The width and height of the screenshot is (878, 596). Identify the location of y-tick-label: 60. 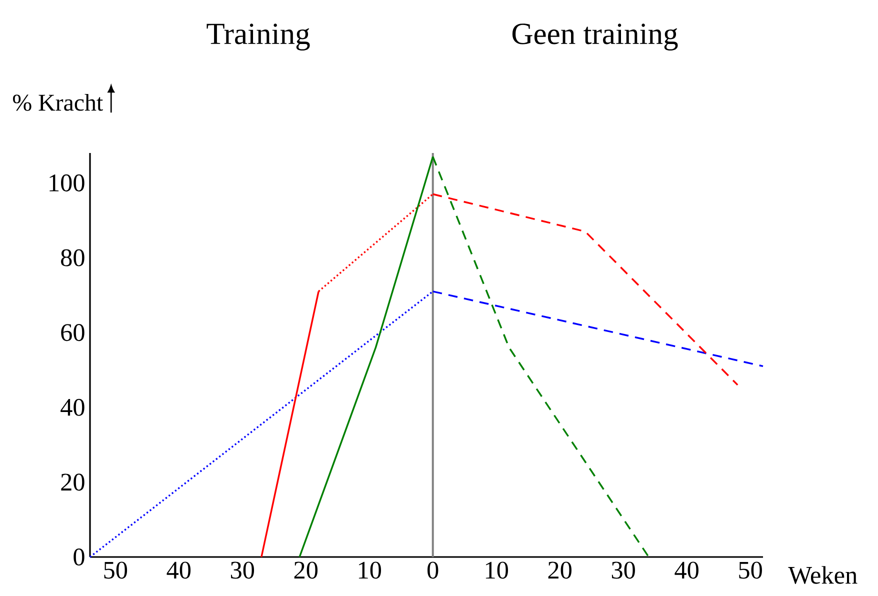
(72, 333).